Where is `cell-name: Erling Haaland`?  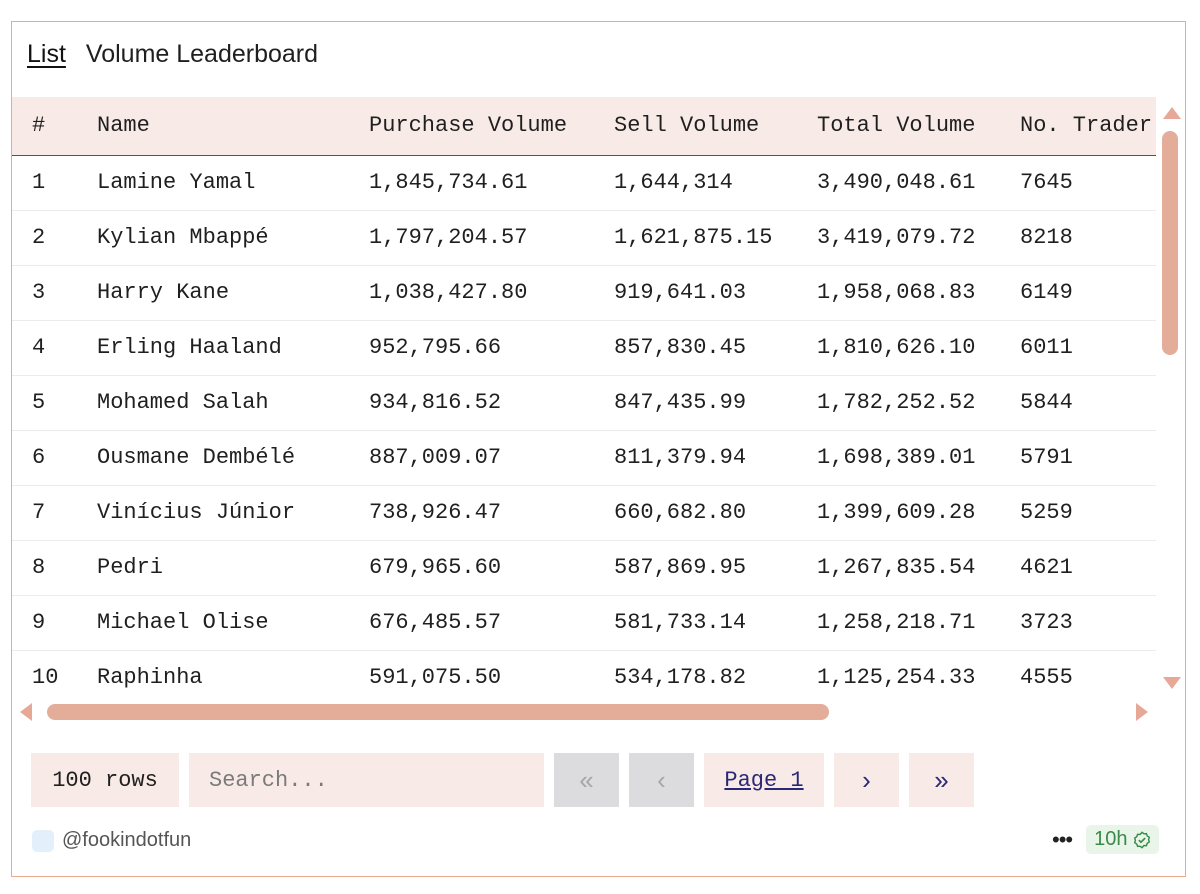 cell-name: Erling Haaland is located at coordinates (189, 347).